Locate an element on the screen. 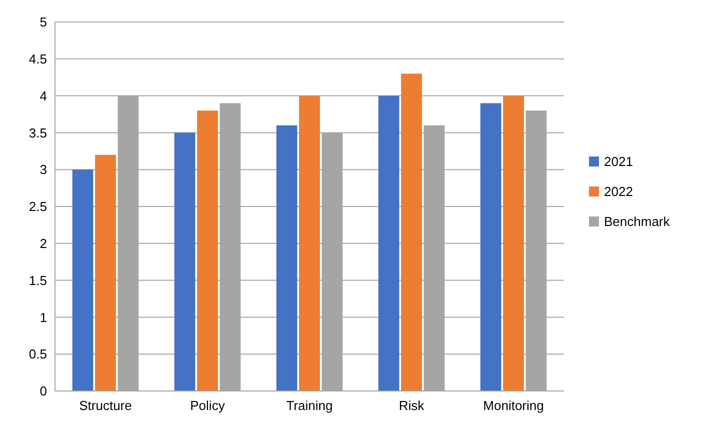 This screenshot has width=702, height=429. y-tick-label: 4.5 is located at coordinates (37, 58).